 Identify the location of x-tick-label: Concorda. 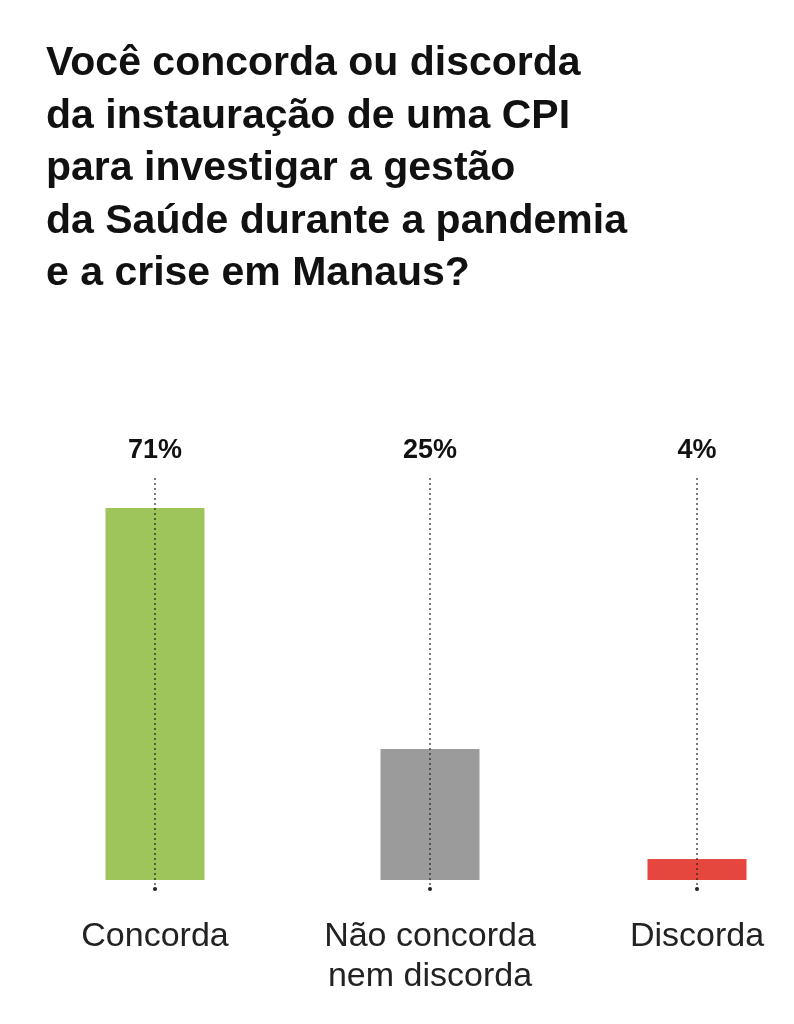
(155, 934).